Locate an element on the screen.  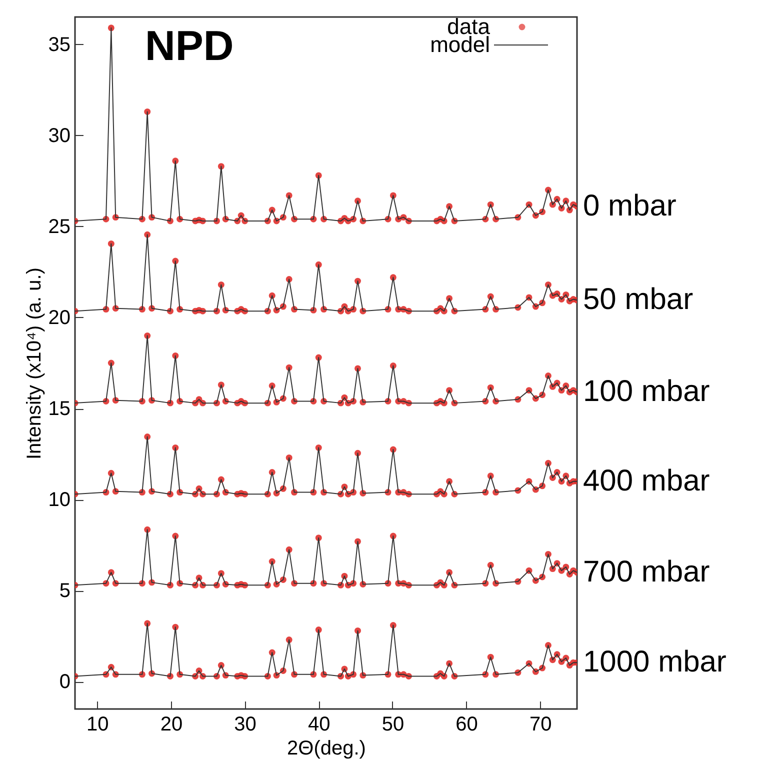
x-tick-label: 30 is located at coordinates (245, 725).